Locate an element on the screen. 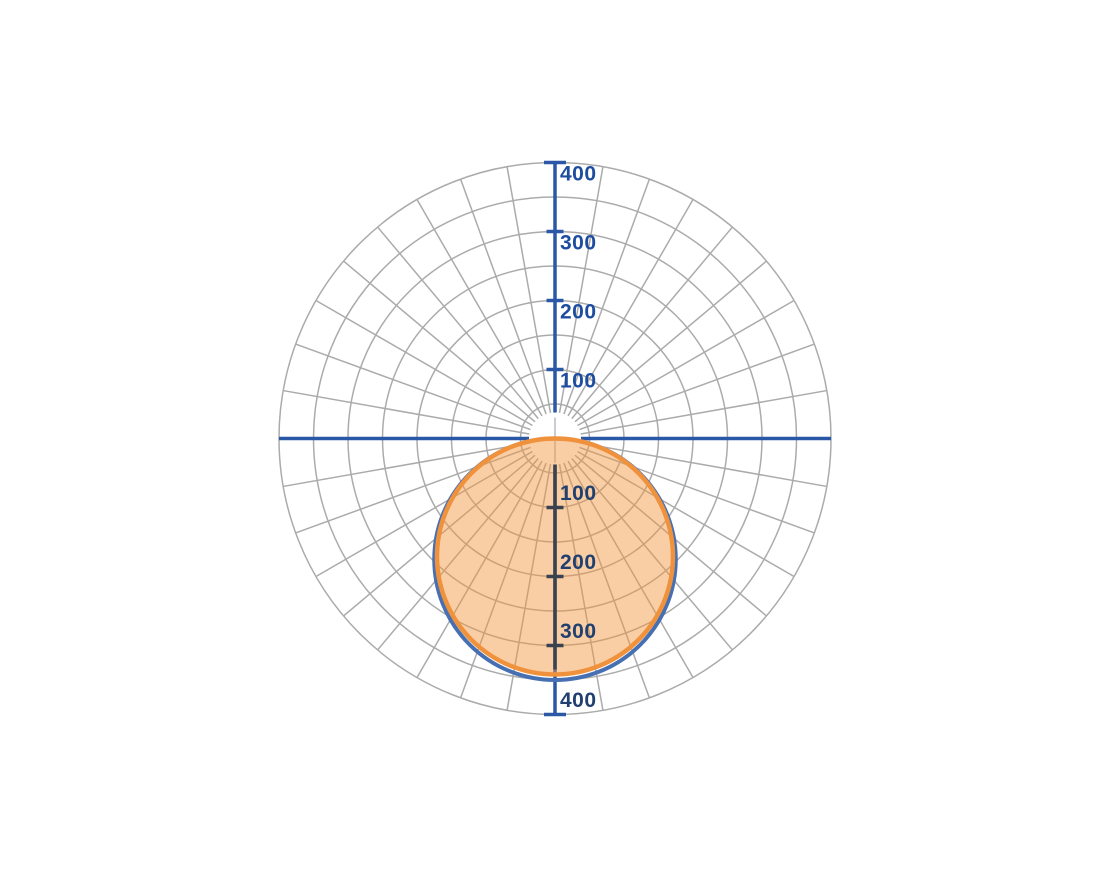 This screenshot has width=1110, height=879. radial-tick-label-lower: 300 is located at coordinates (578, 631).